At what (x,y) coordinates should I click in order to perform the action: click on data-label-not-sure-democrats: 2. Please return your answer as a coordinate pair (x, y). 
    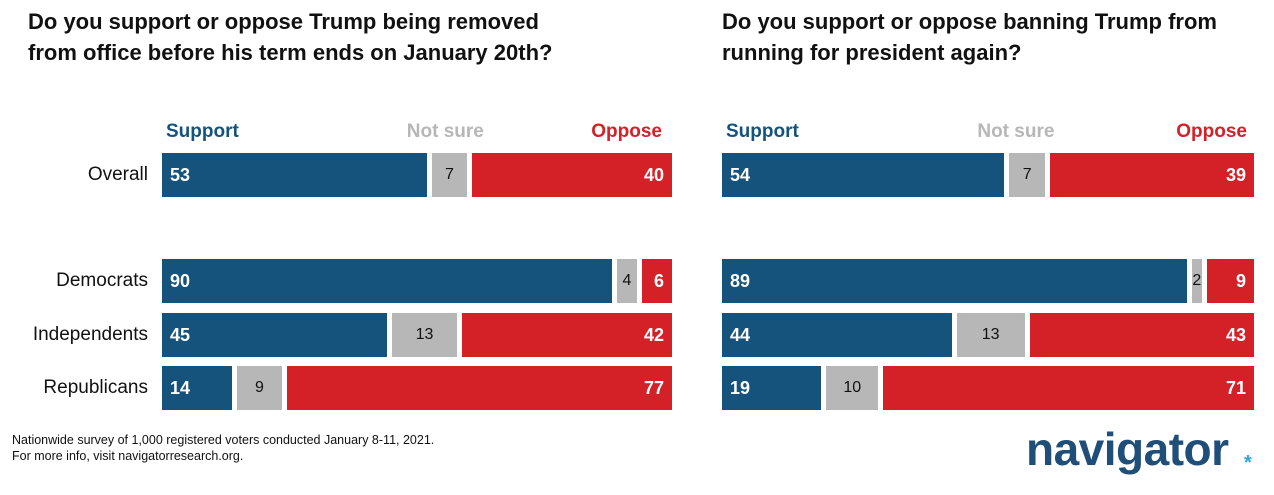
    Looking at the image, I should click on (1197, 280).